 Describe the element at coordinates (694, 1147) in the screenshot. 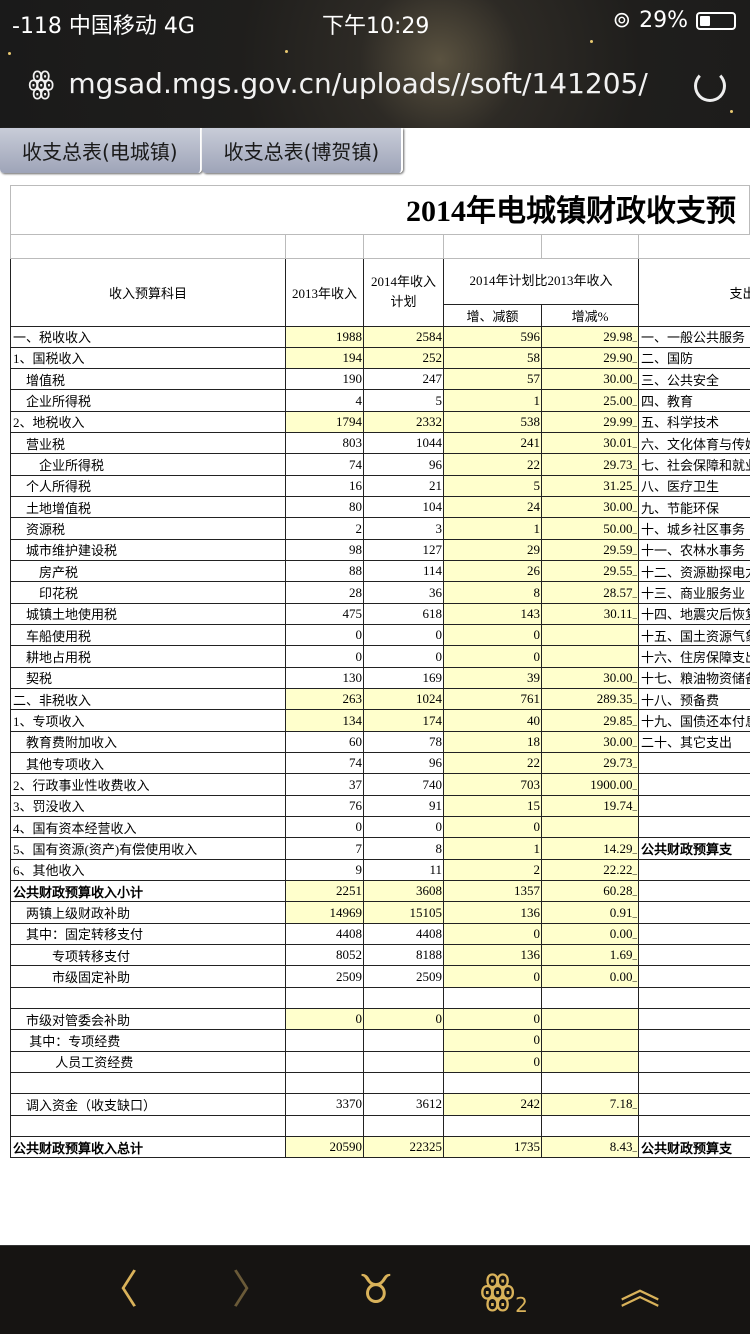

I see `expense-label: 公共财政预算支` at that location.